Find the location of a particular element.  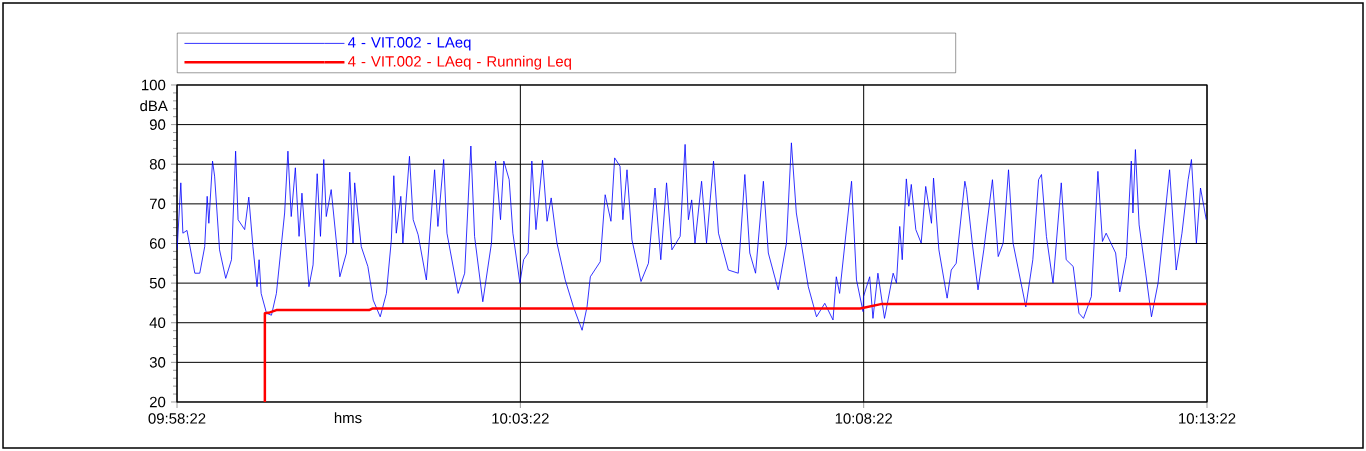

y-tick-label: 60 is located at coordinates (157, 243).